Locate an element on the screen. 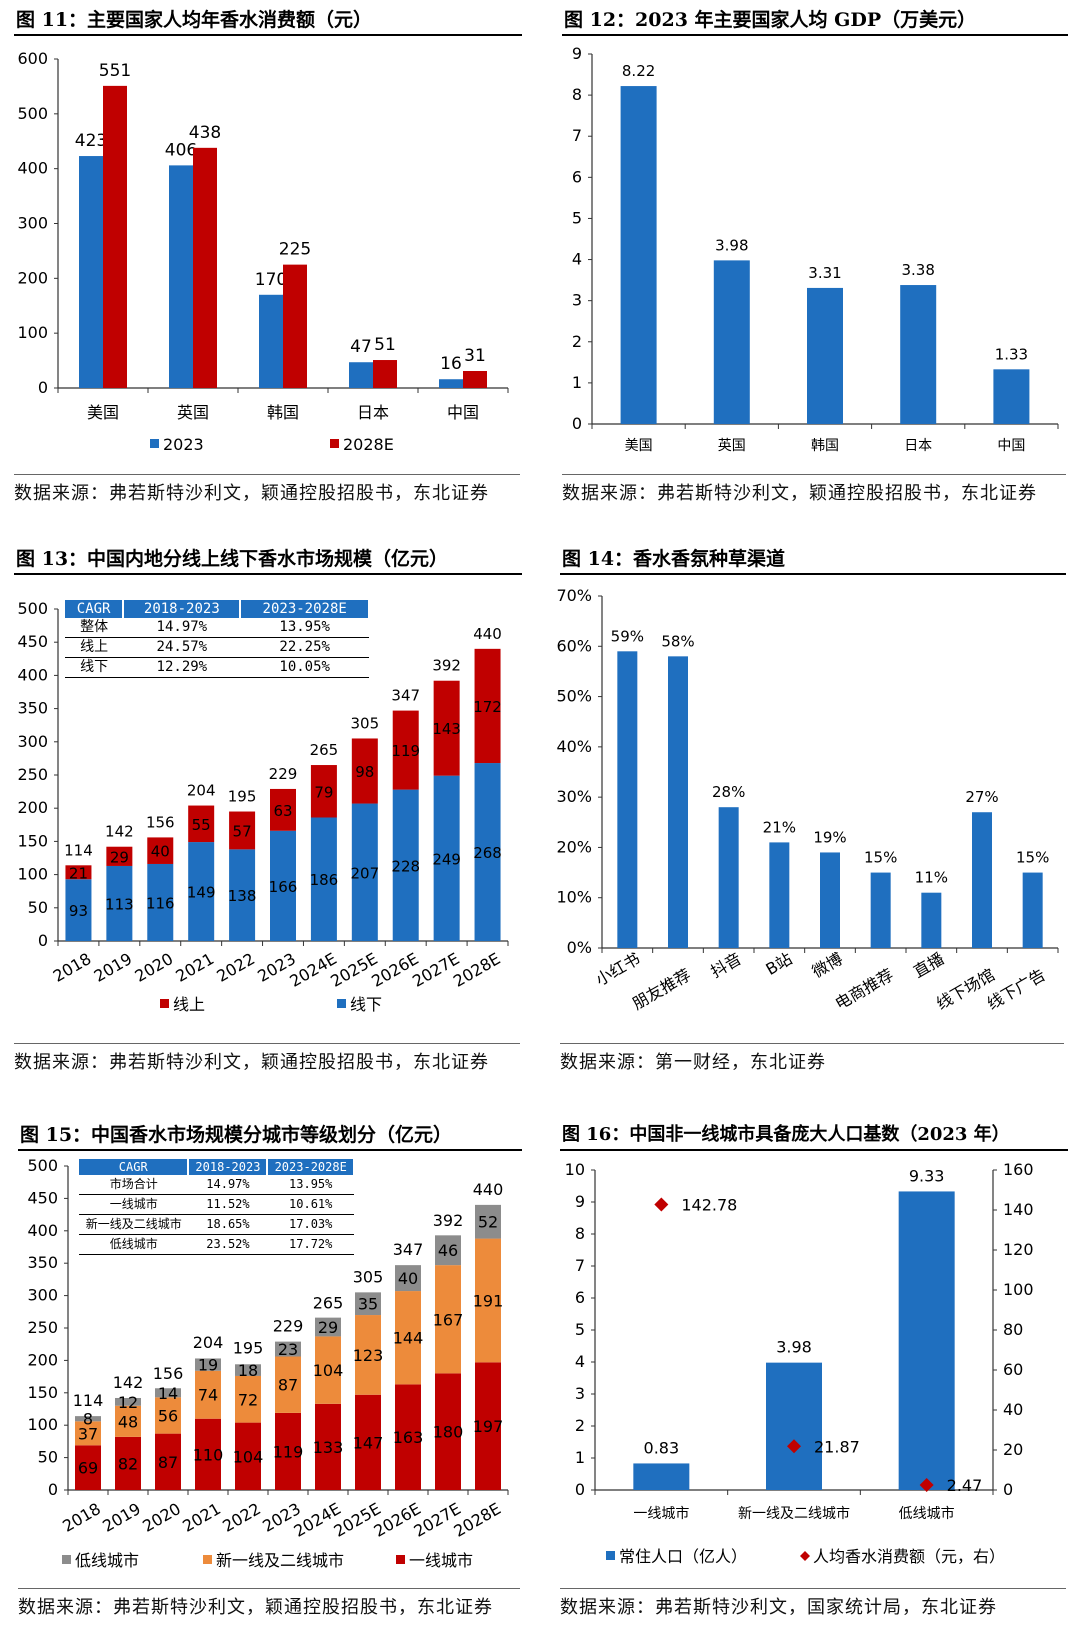  bar-value-label: 3.38 is located at coordinates (917, 270).